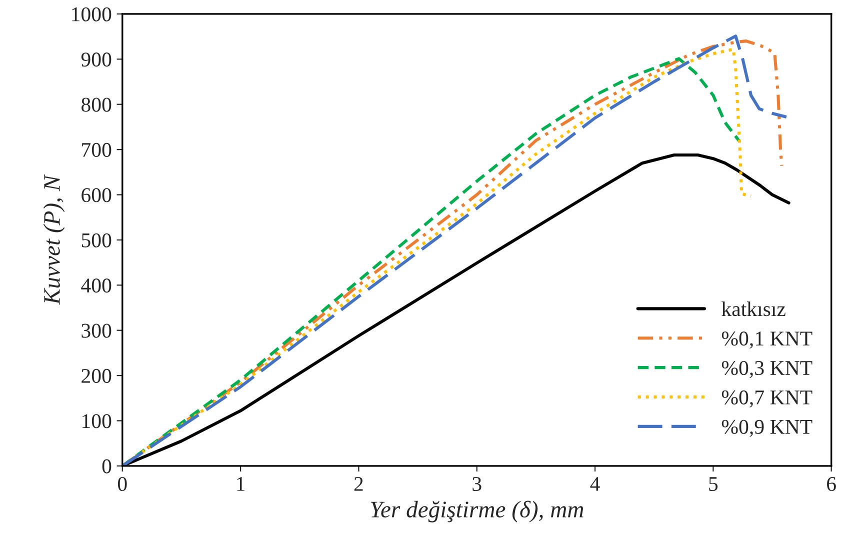  I want to click on legend-label: %0,1 KNT, so click(767, 340).